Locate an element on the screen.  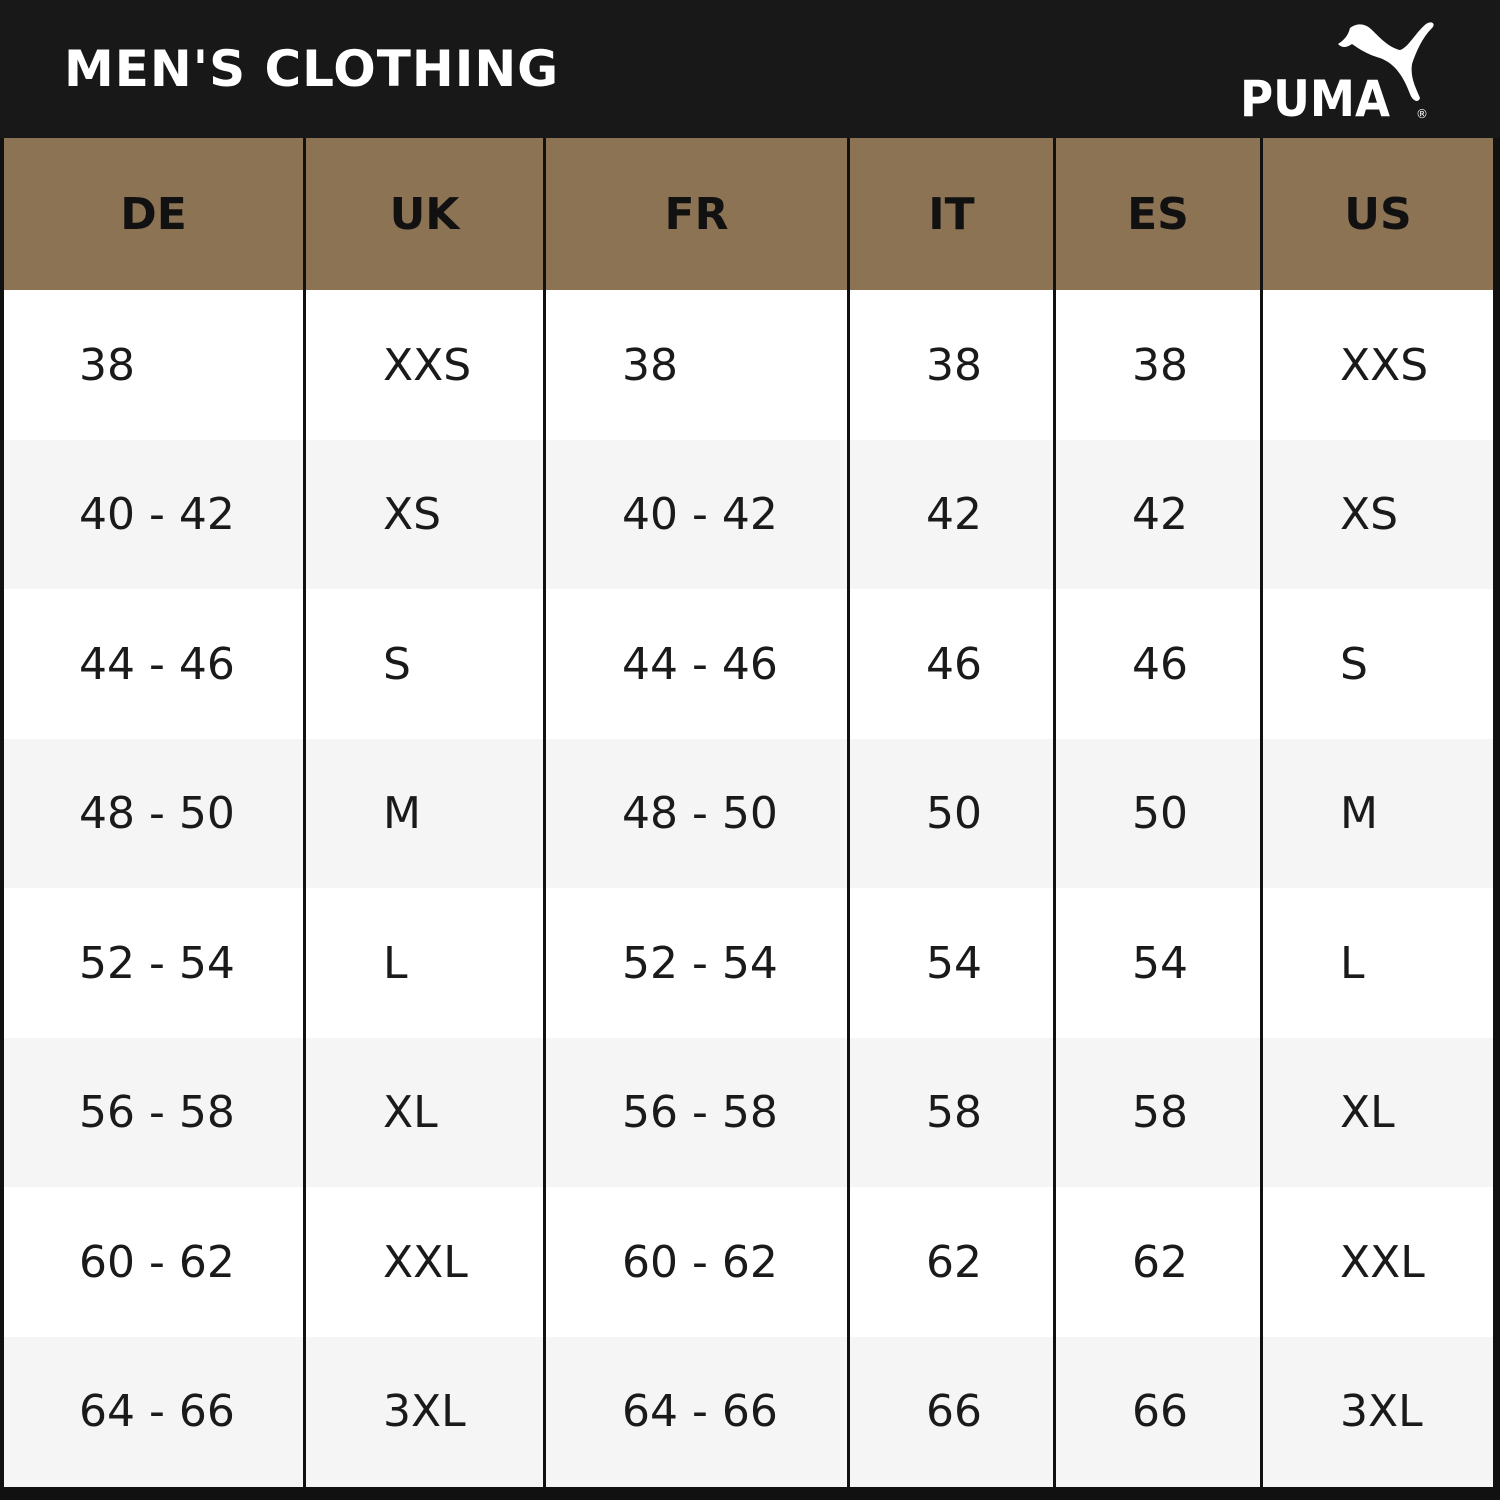
table-cell-de: 38 is located at coordinates (153, 365).